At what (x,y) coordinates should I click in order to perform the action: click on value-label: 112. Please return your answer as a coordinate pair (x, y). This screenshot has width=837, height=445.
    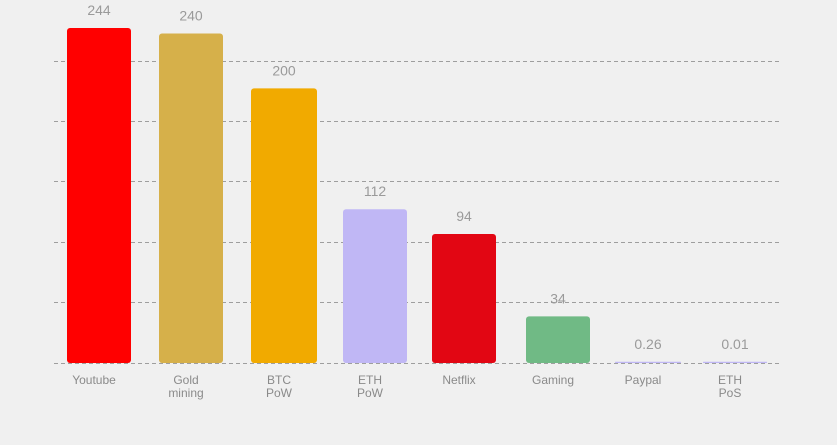
    Looking at the image, I should click on (375, 191).